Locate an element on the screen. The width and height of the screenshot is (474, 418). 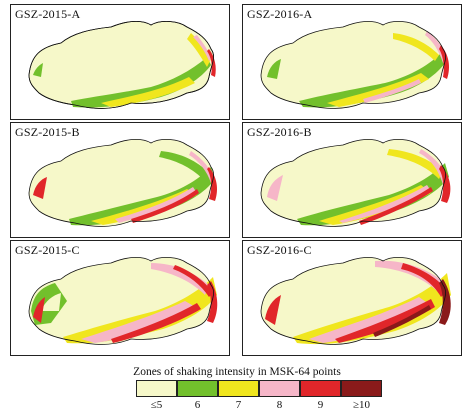
legend-label: 9 is located at coordinates (320, 405).